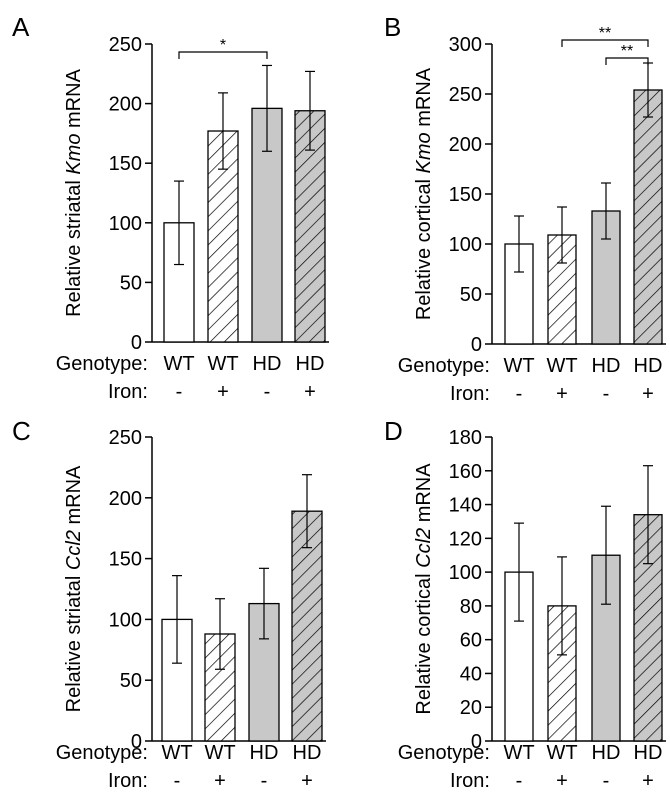 Image resolution: width=670 pixels, height=793 pixels. I want to click on y-tick-label: 300, so click(465, 45).